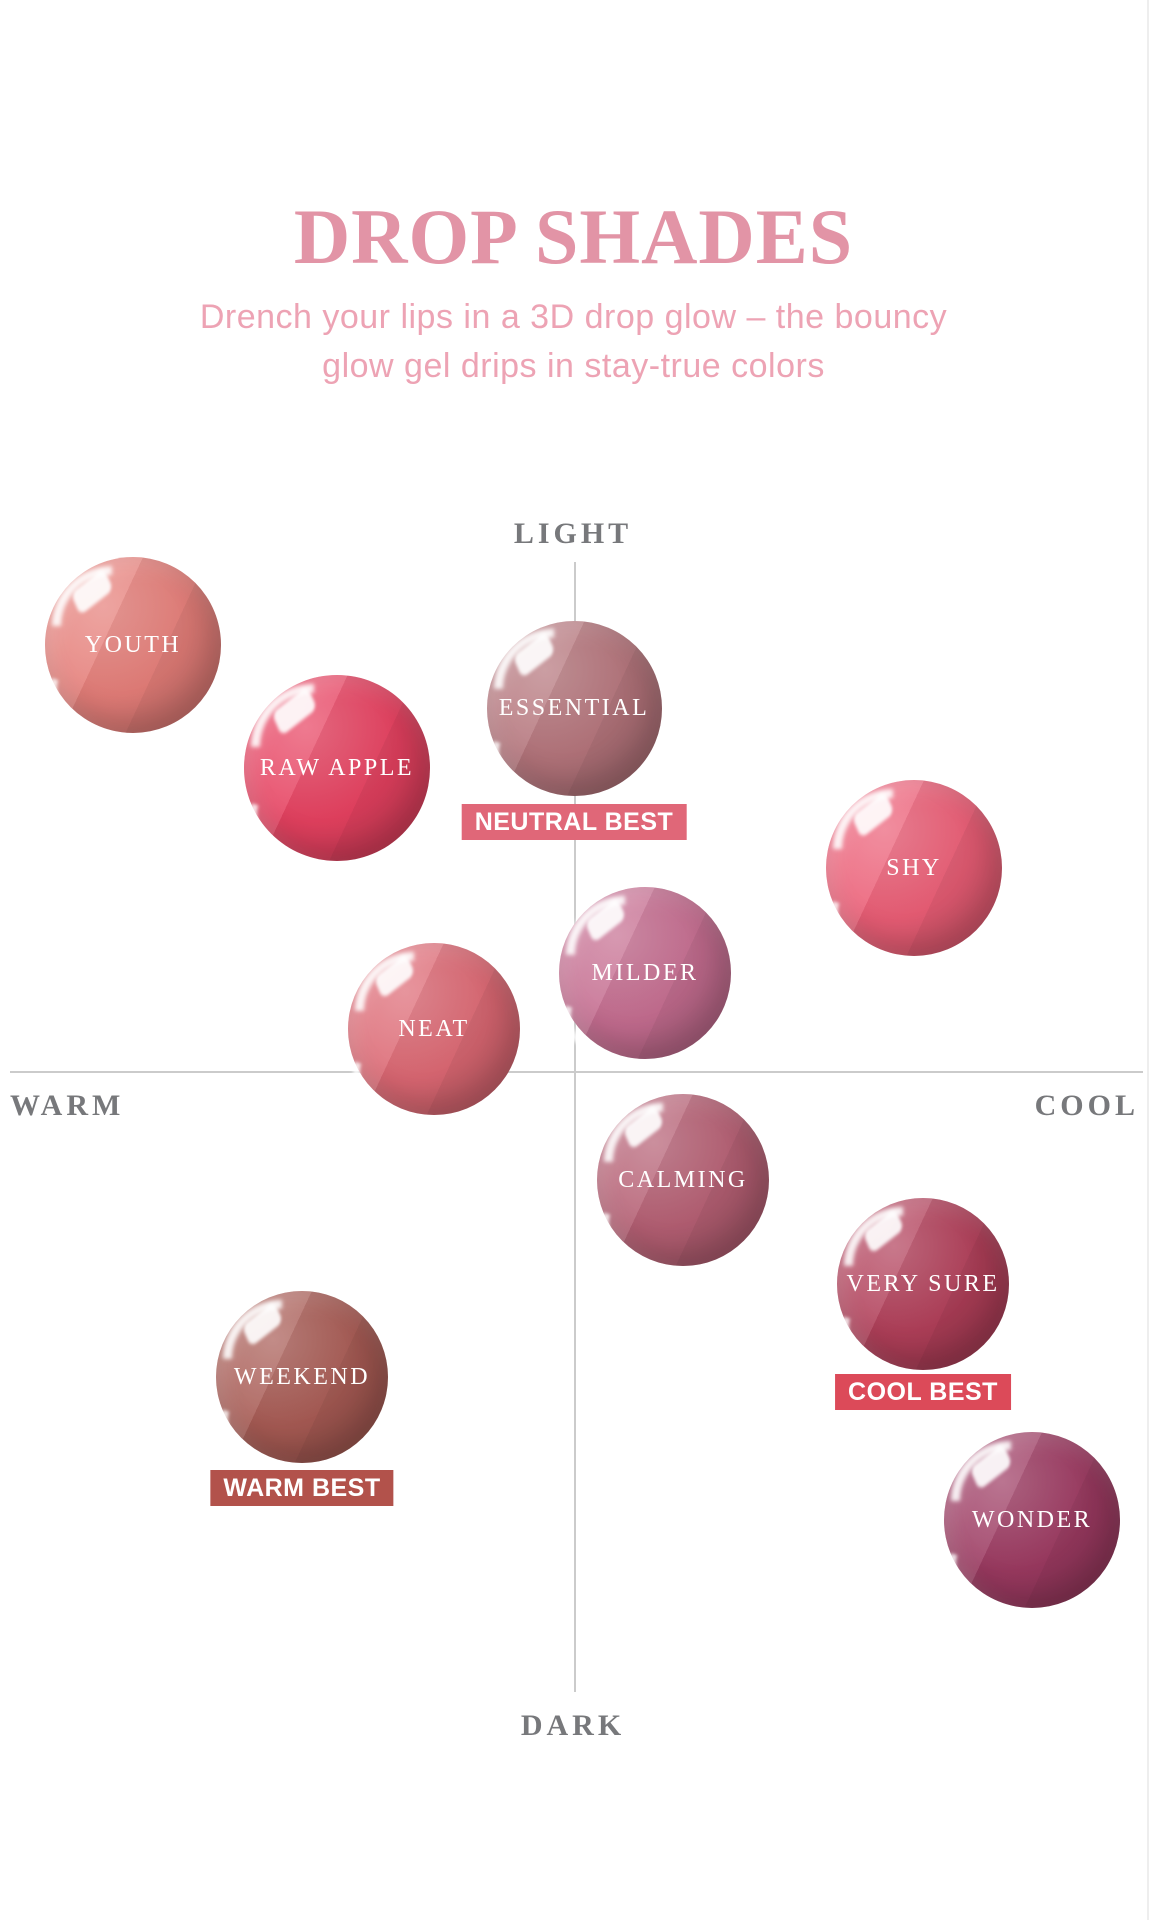  I want to click on shade-swatch-neat: NEAT, so click(425, 1024).